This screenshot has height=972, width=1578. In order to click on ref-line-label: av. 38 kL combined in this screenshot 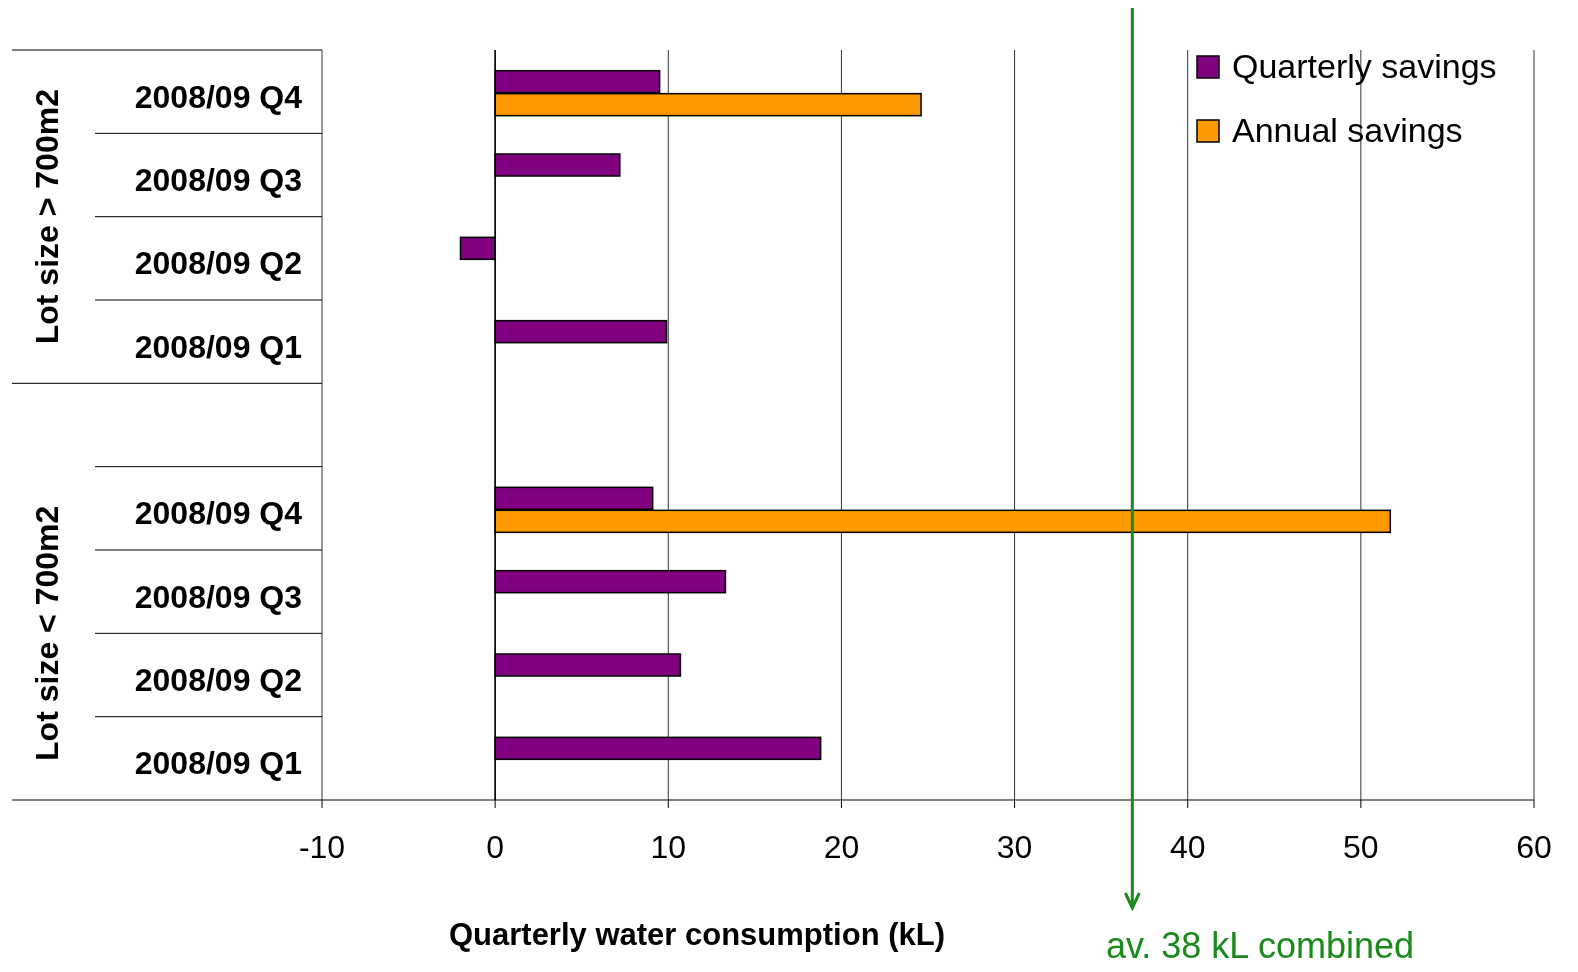, I will do `click(1260, 945)`.